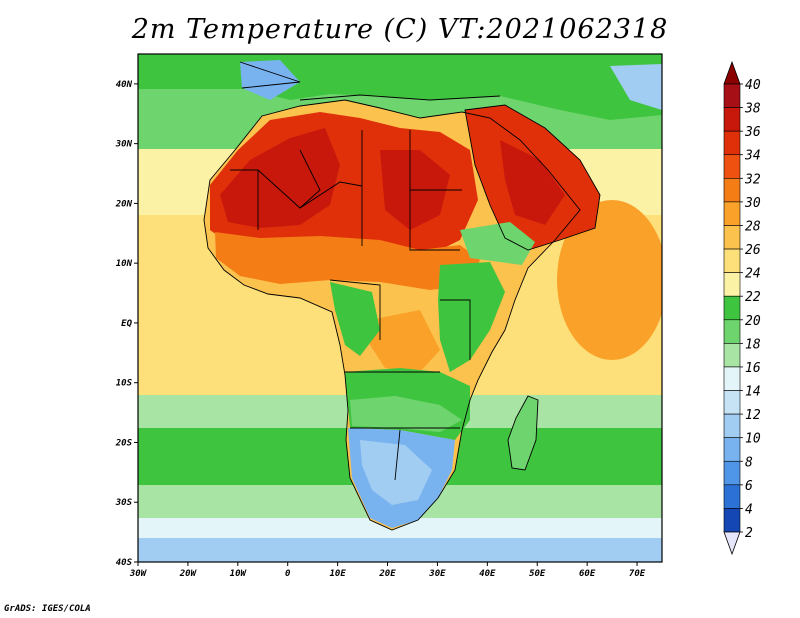 This screenshot has width=800, height=618. What do you see at coordinates (47, 609) in the screenshot?
I see `credit-label: GrADS: IGES/COLA` at bounding box center [47, 609].